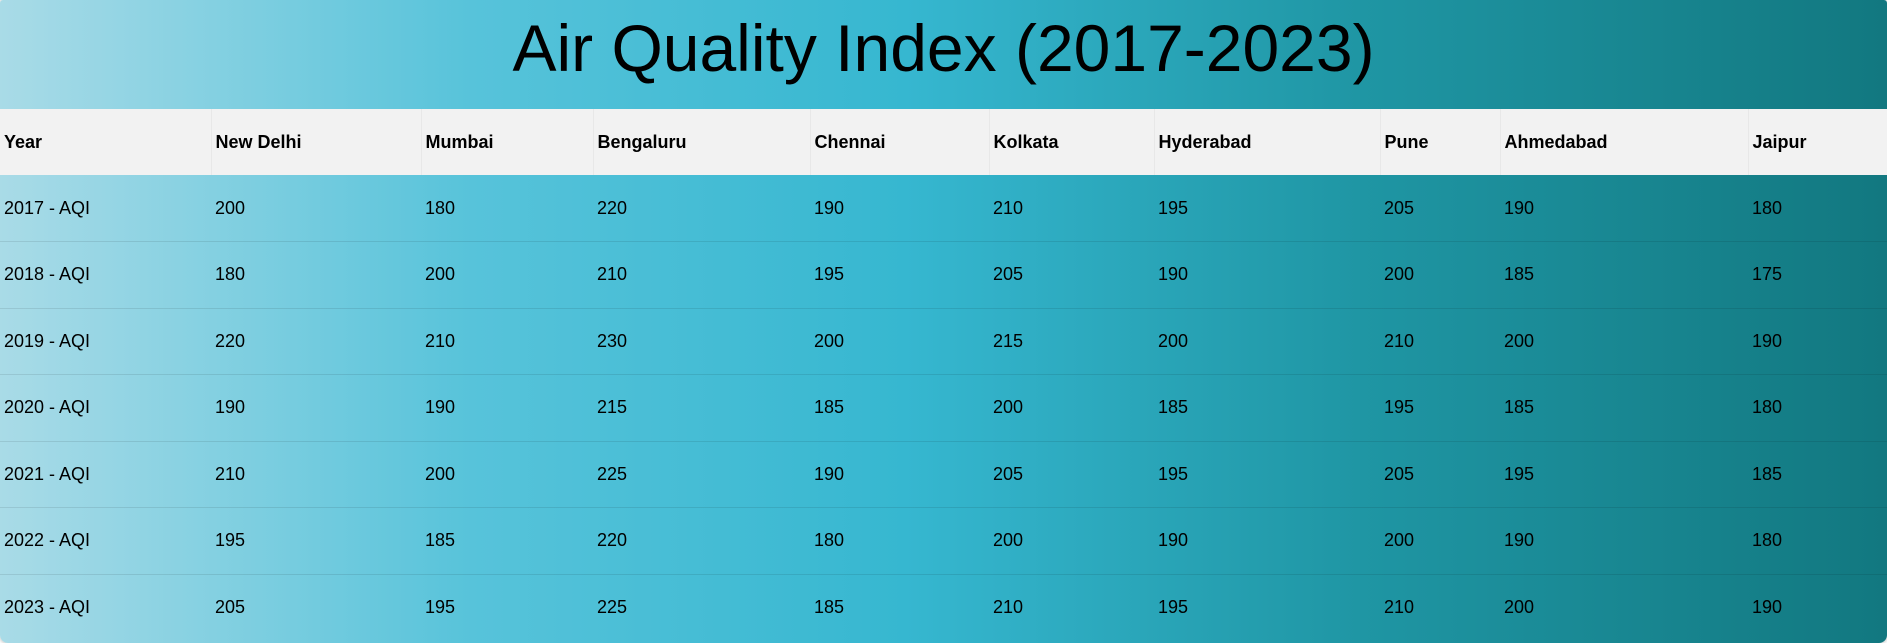 The image size is (1887, 643). Describe the element at coordinates (1267, 341) in the screenshot. I see `aqi-cell-hyderabad: 200` at that location.